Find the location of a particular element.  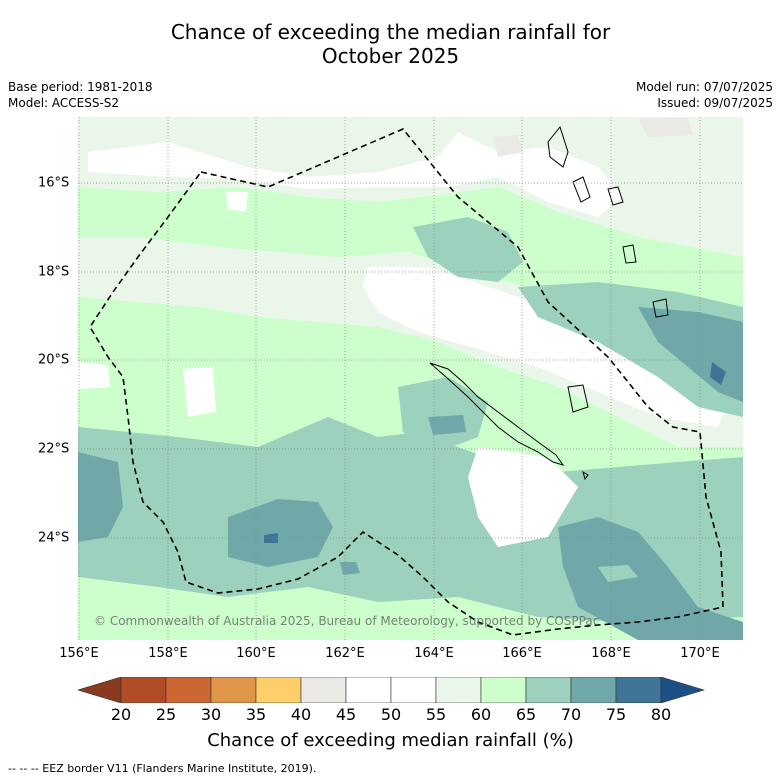

colorbar-tick: 50 is located at coordinates (391, 714).